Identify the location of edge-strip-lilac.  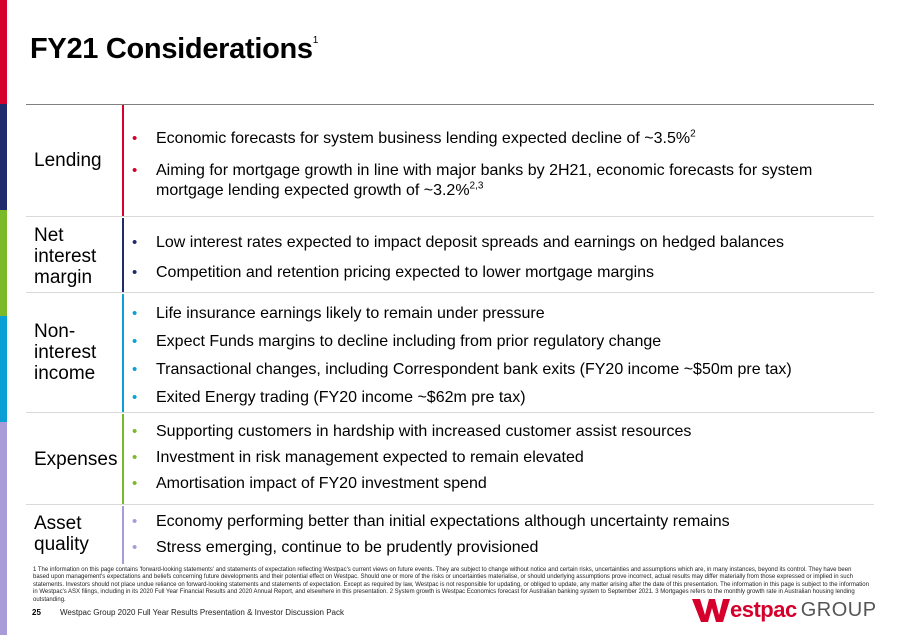
(3, 528).